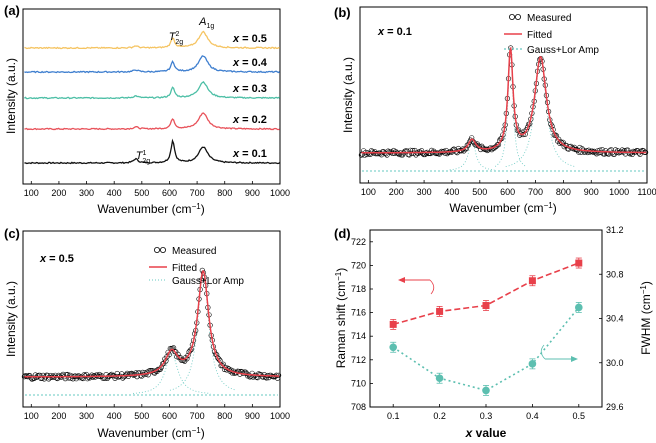 The height and width of the screenshot is (443, 656). What do you see at coordinates (543, 352) in the screenshot?
I see `panel-d-right-axis-curl` at bounding box center [543, 352].